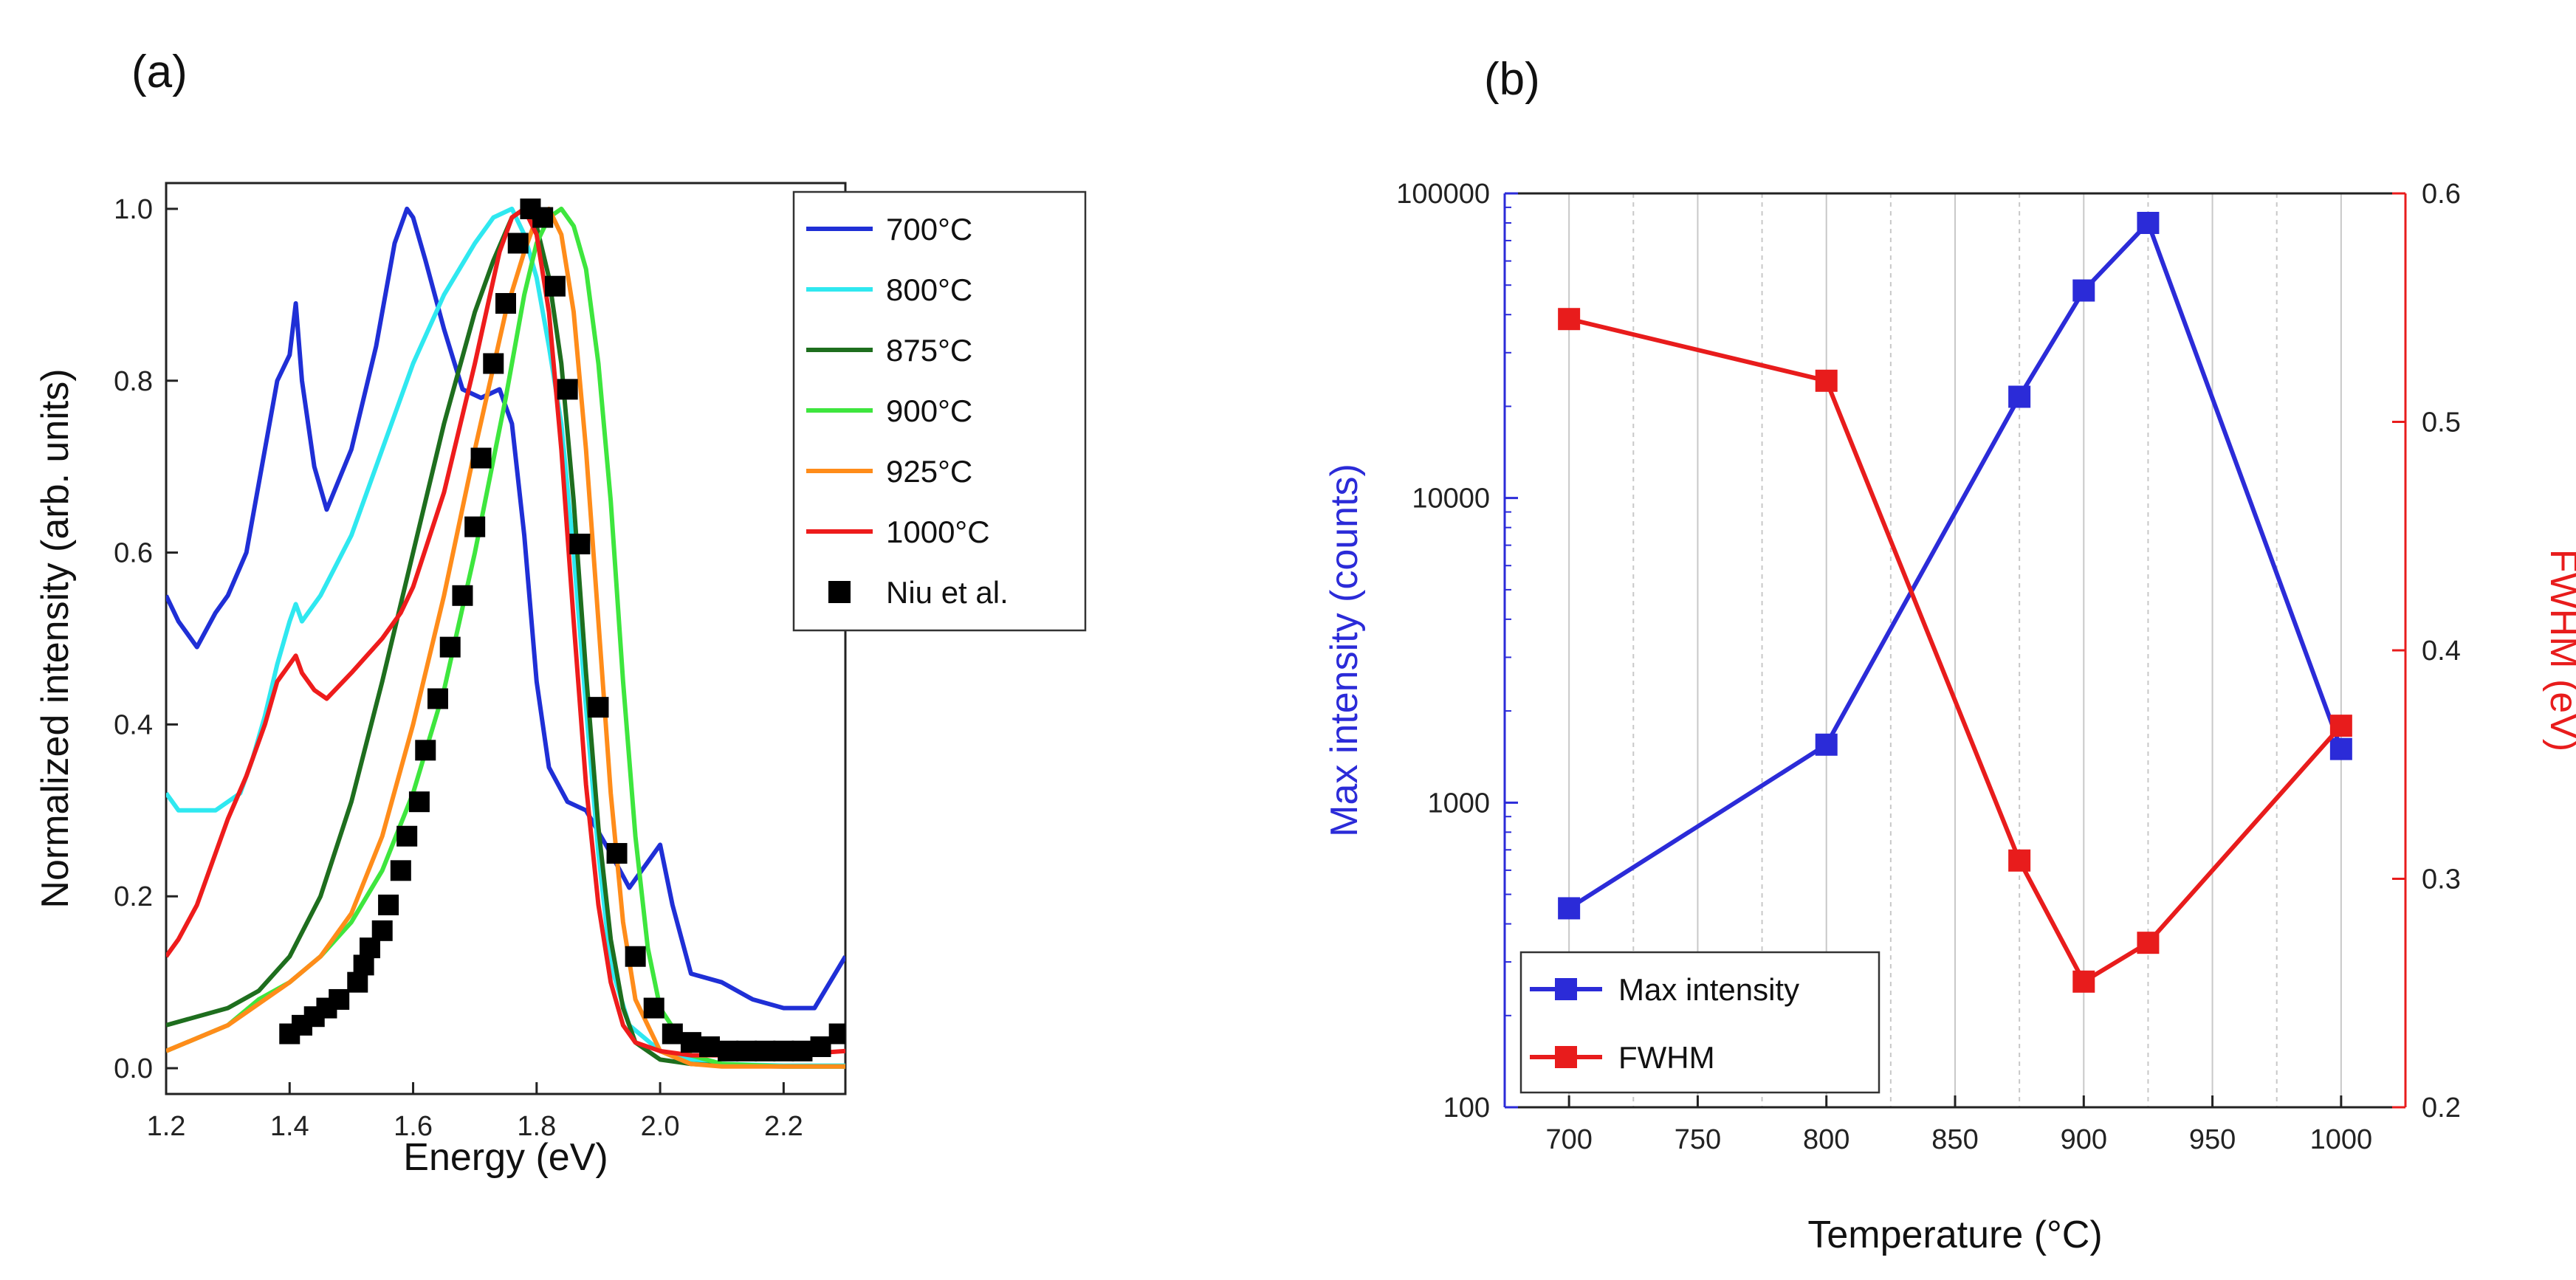 The height and width of the screenshot is (1280, 2576). I want to click on legend-label-875c: 875°C, so click(929, 351).